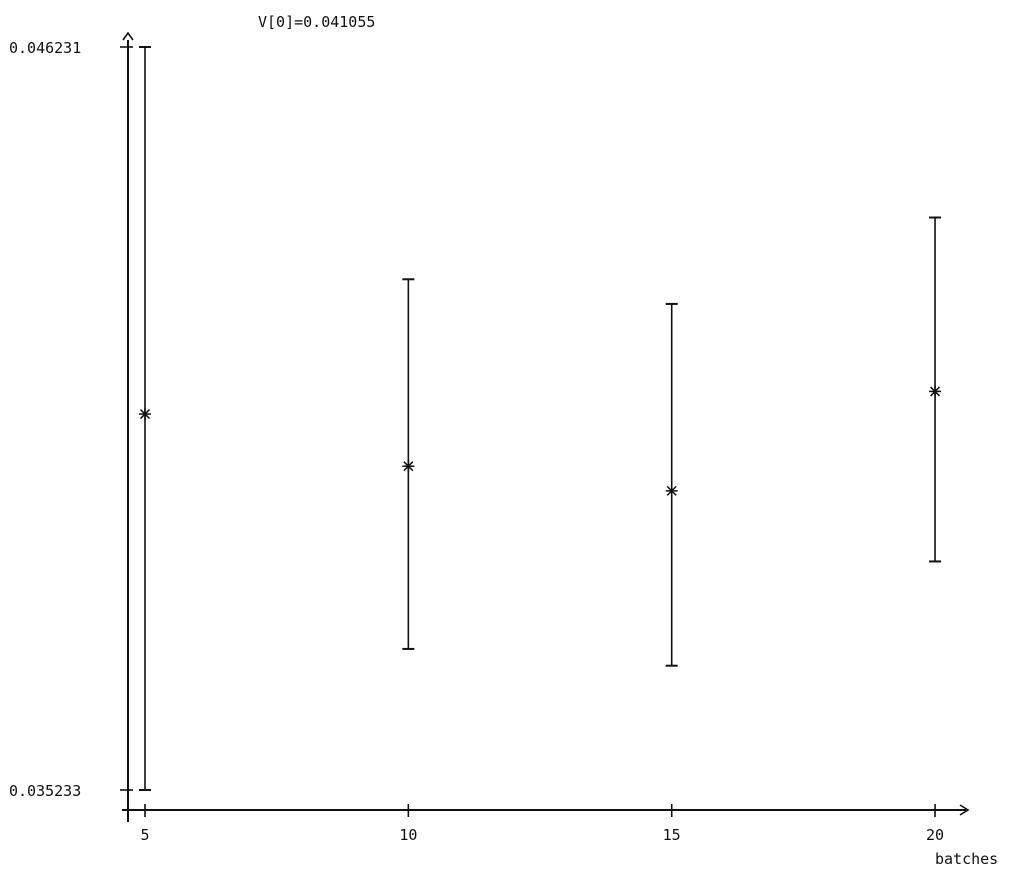  What do you see at coordinates (966, 859) in the screenshot?
I see `x-axis-label: batches` at bounding box center [966, 859].